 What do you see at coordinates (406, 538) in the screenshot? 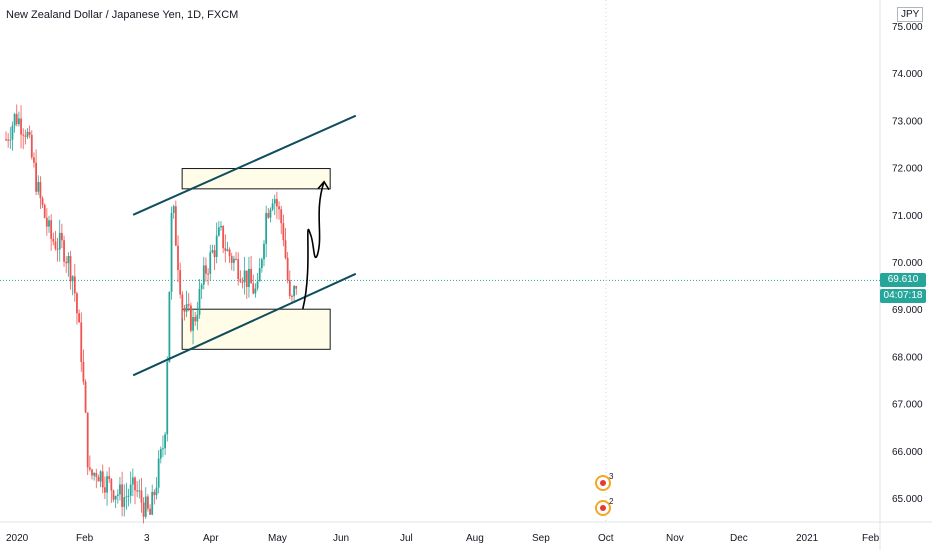
I see `x-tick-label: Jul` at bounding box center [406, 538].